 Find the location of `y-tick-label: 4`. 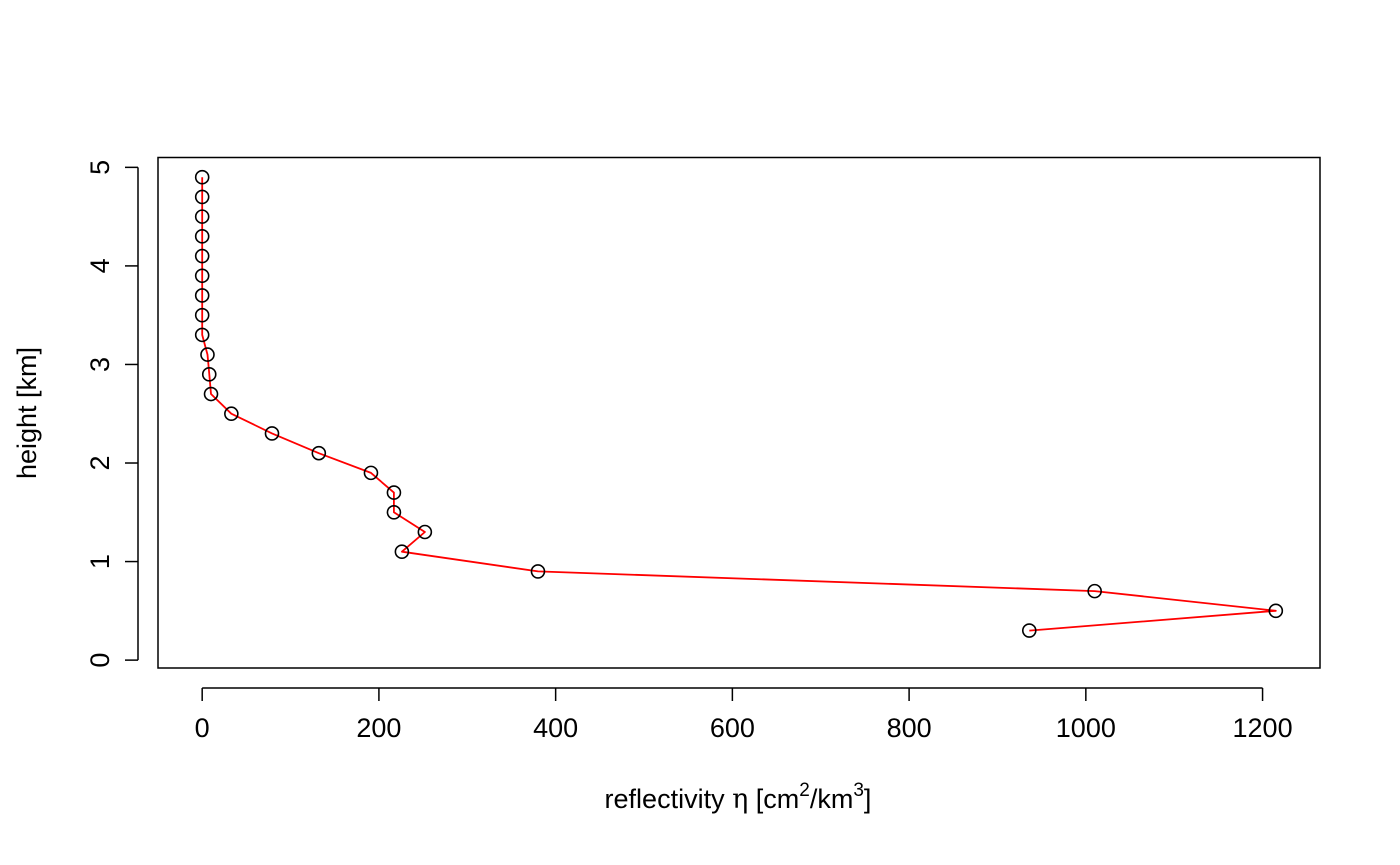

y-tick-label: 4 is located at coordinates (100, 265).